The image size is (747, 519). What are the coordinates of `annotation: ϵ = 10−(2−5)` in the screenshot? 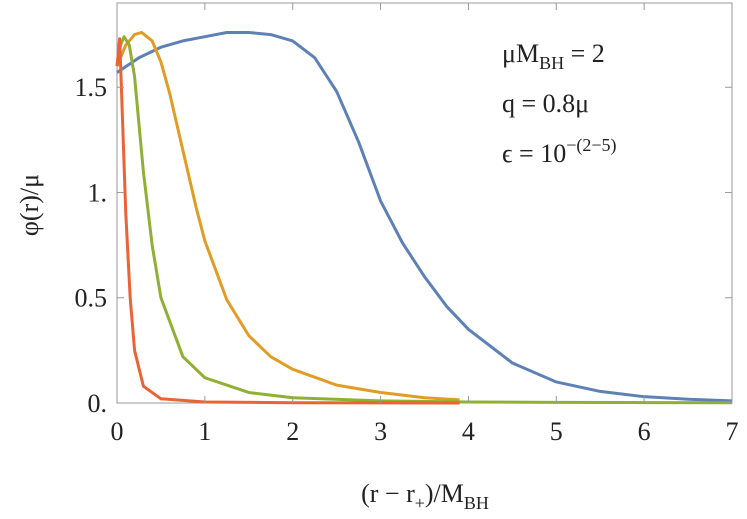 It's located at (559, 151).